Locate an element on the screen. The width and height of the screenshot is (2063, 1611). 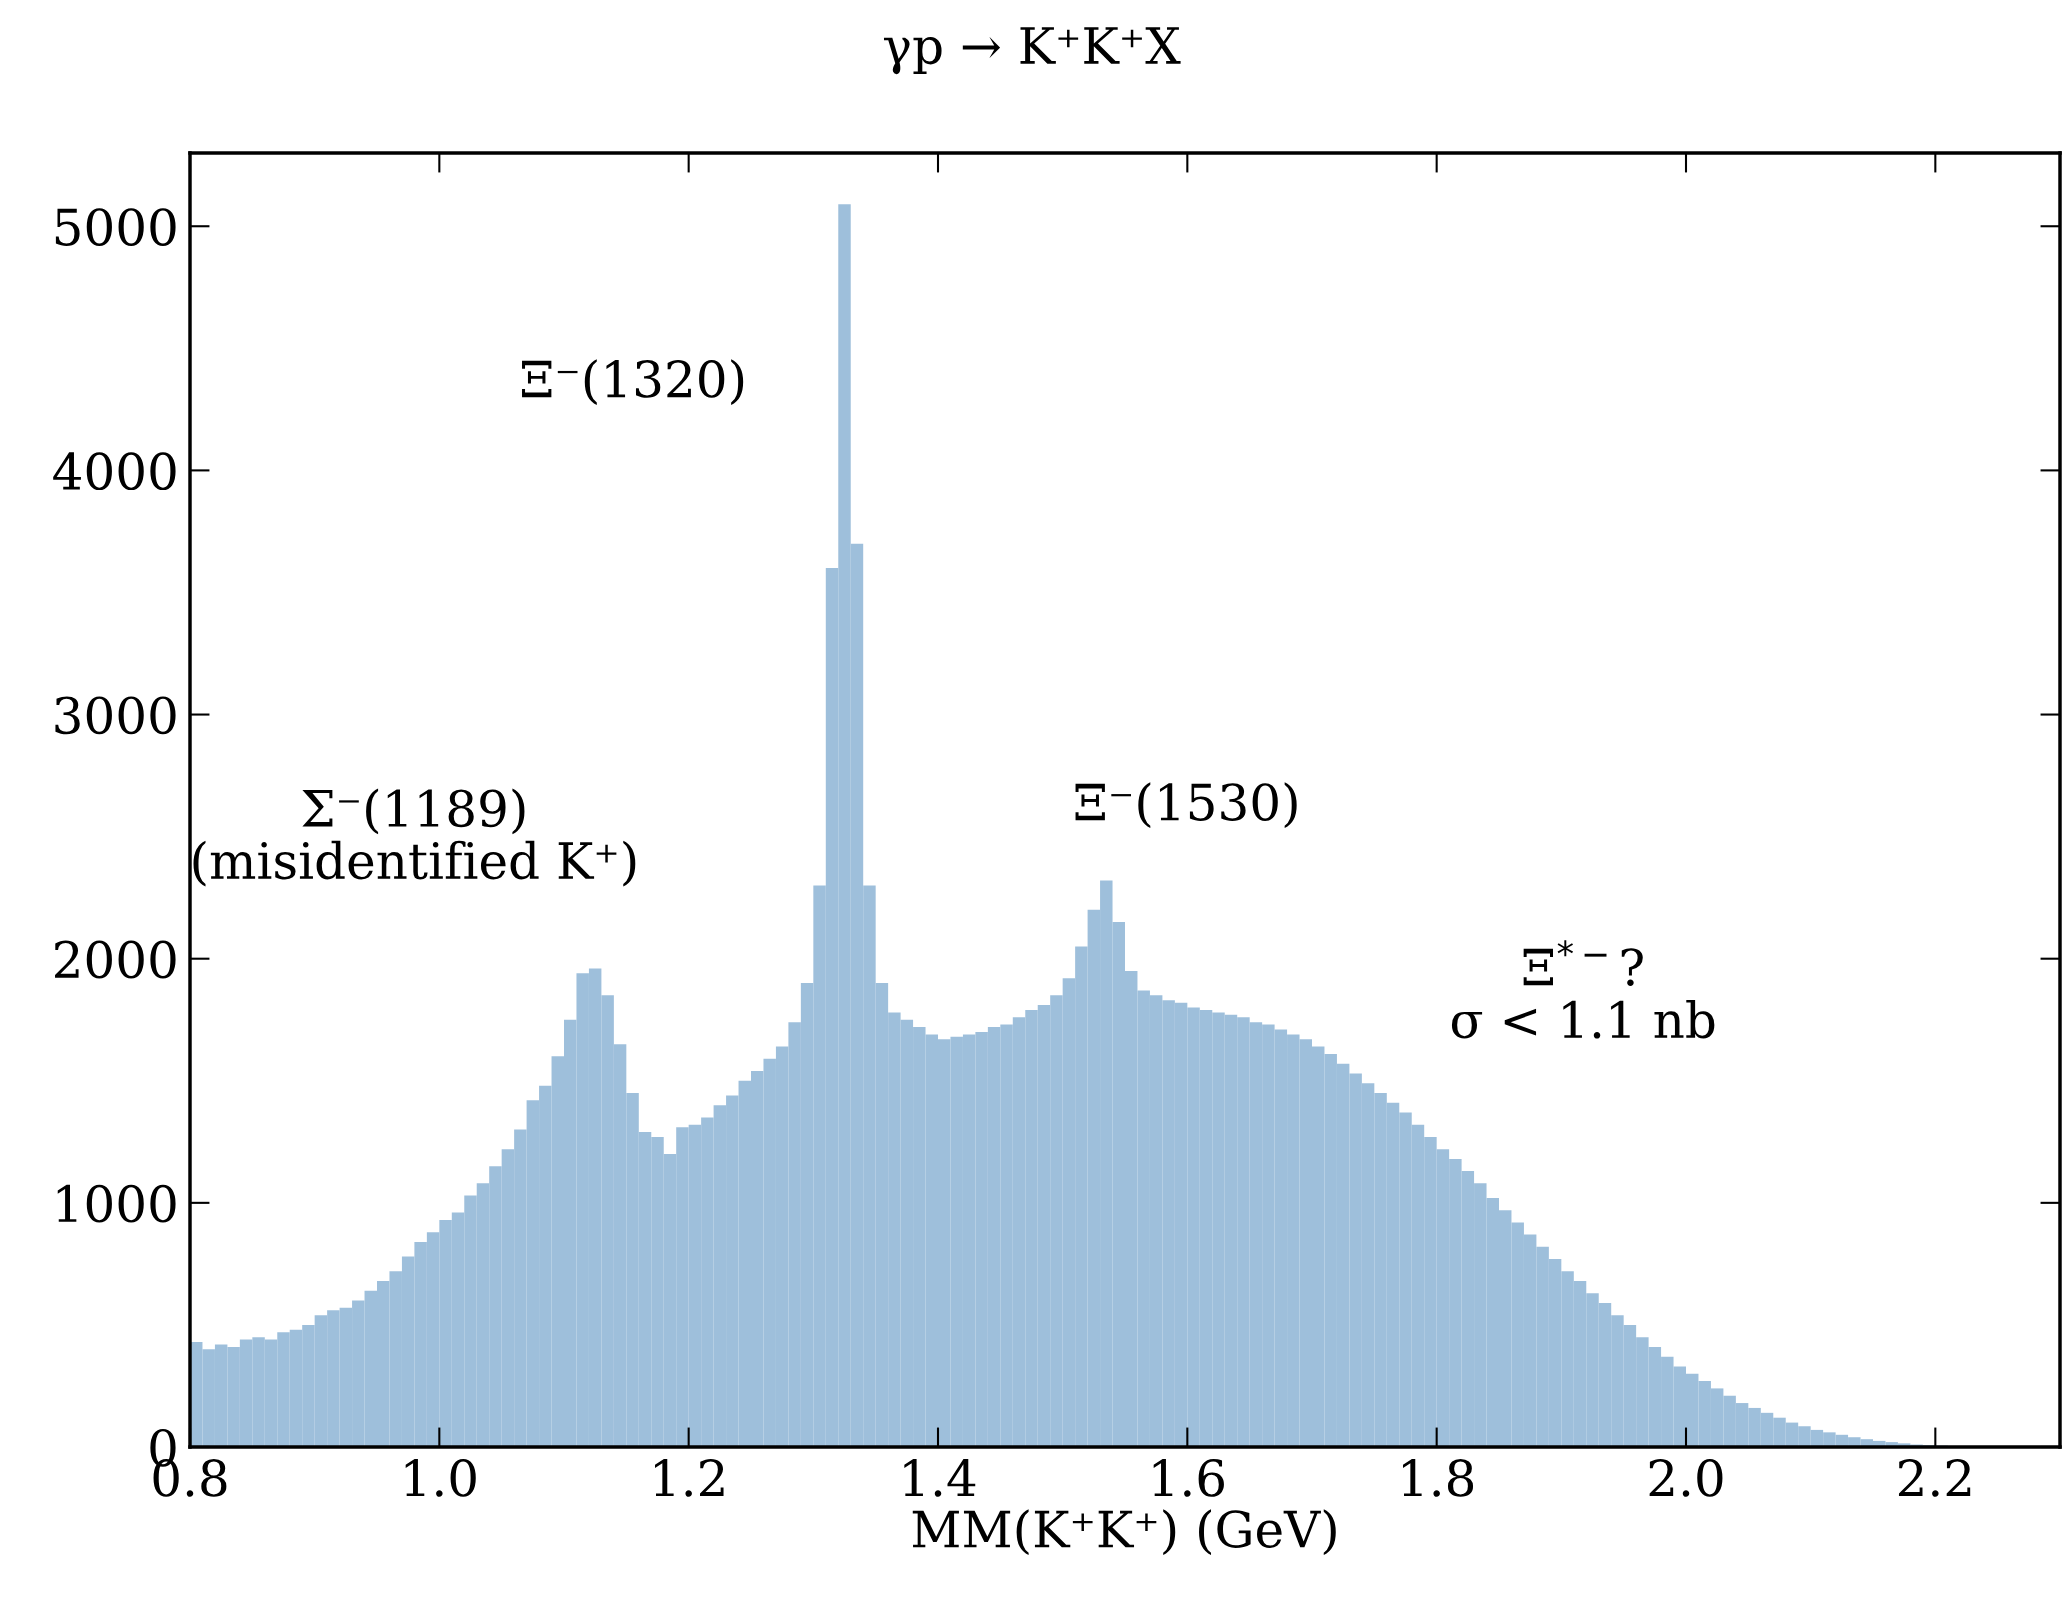
y-tick-label: 1000 is located at coordinates (116, 1203).